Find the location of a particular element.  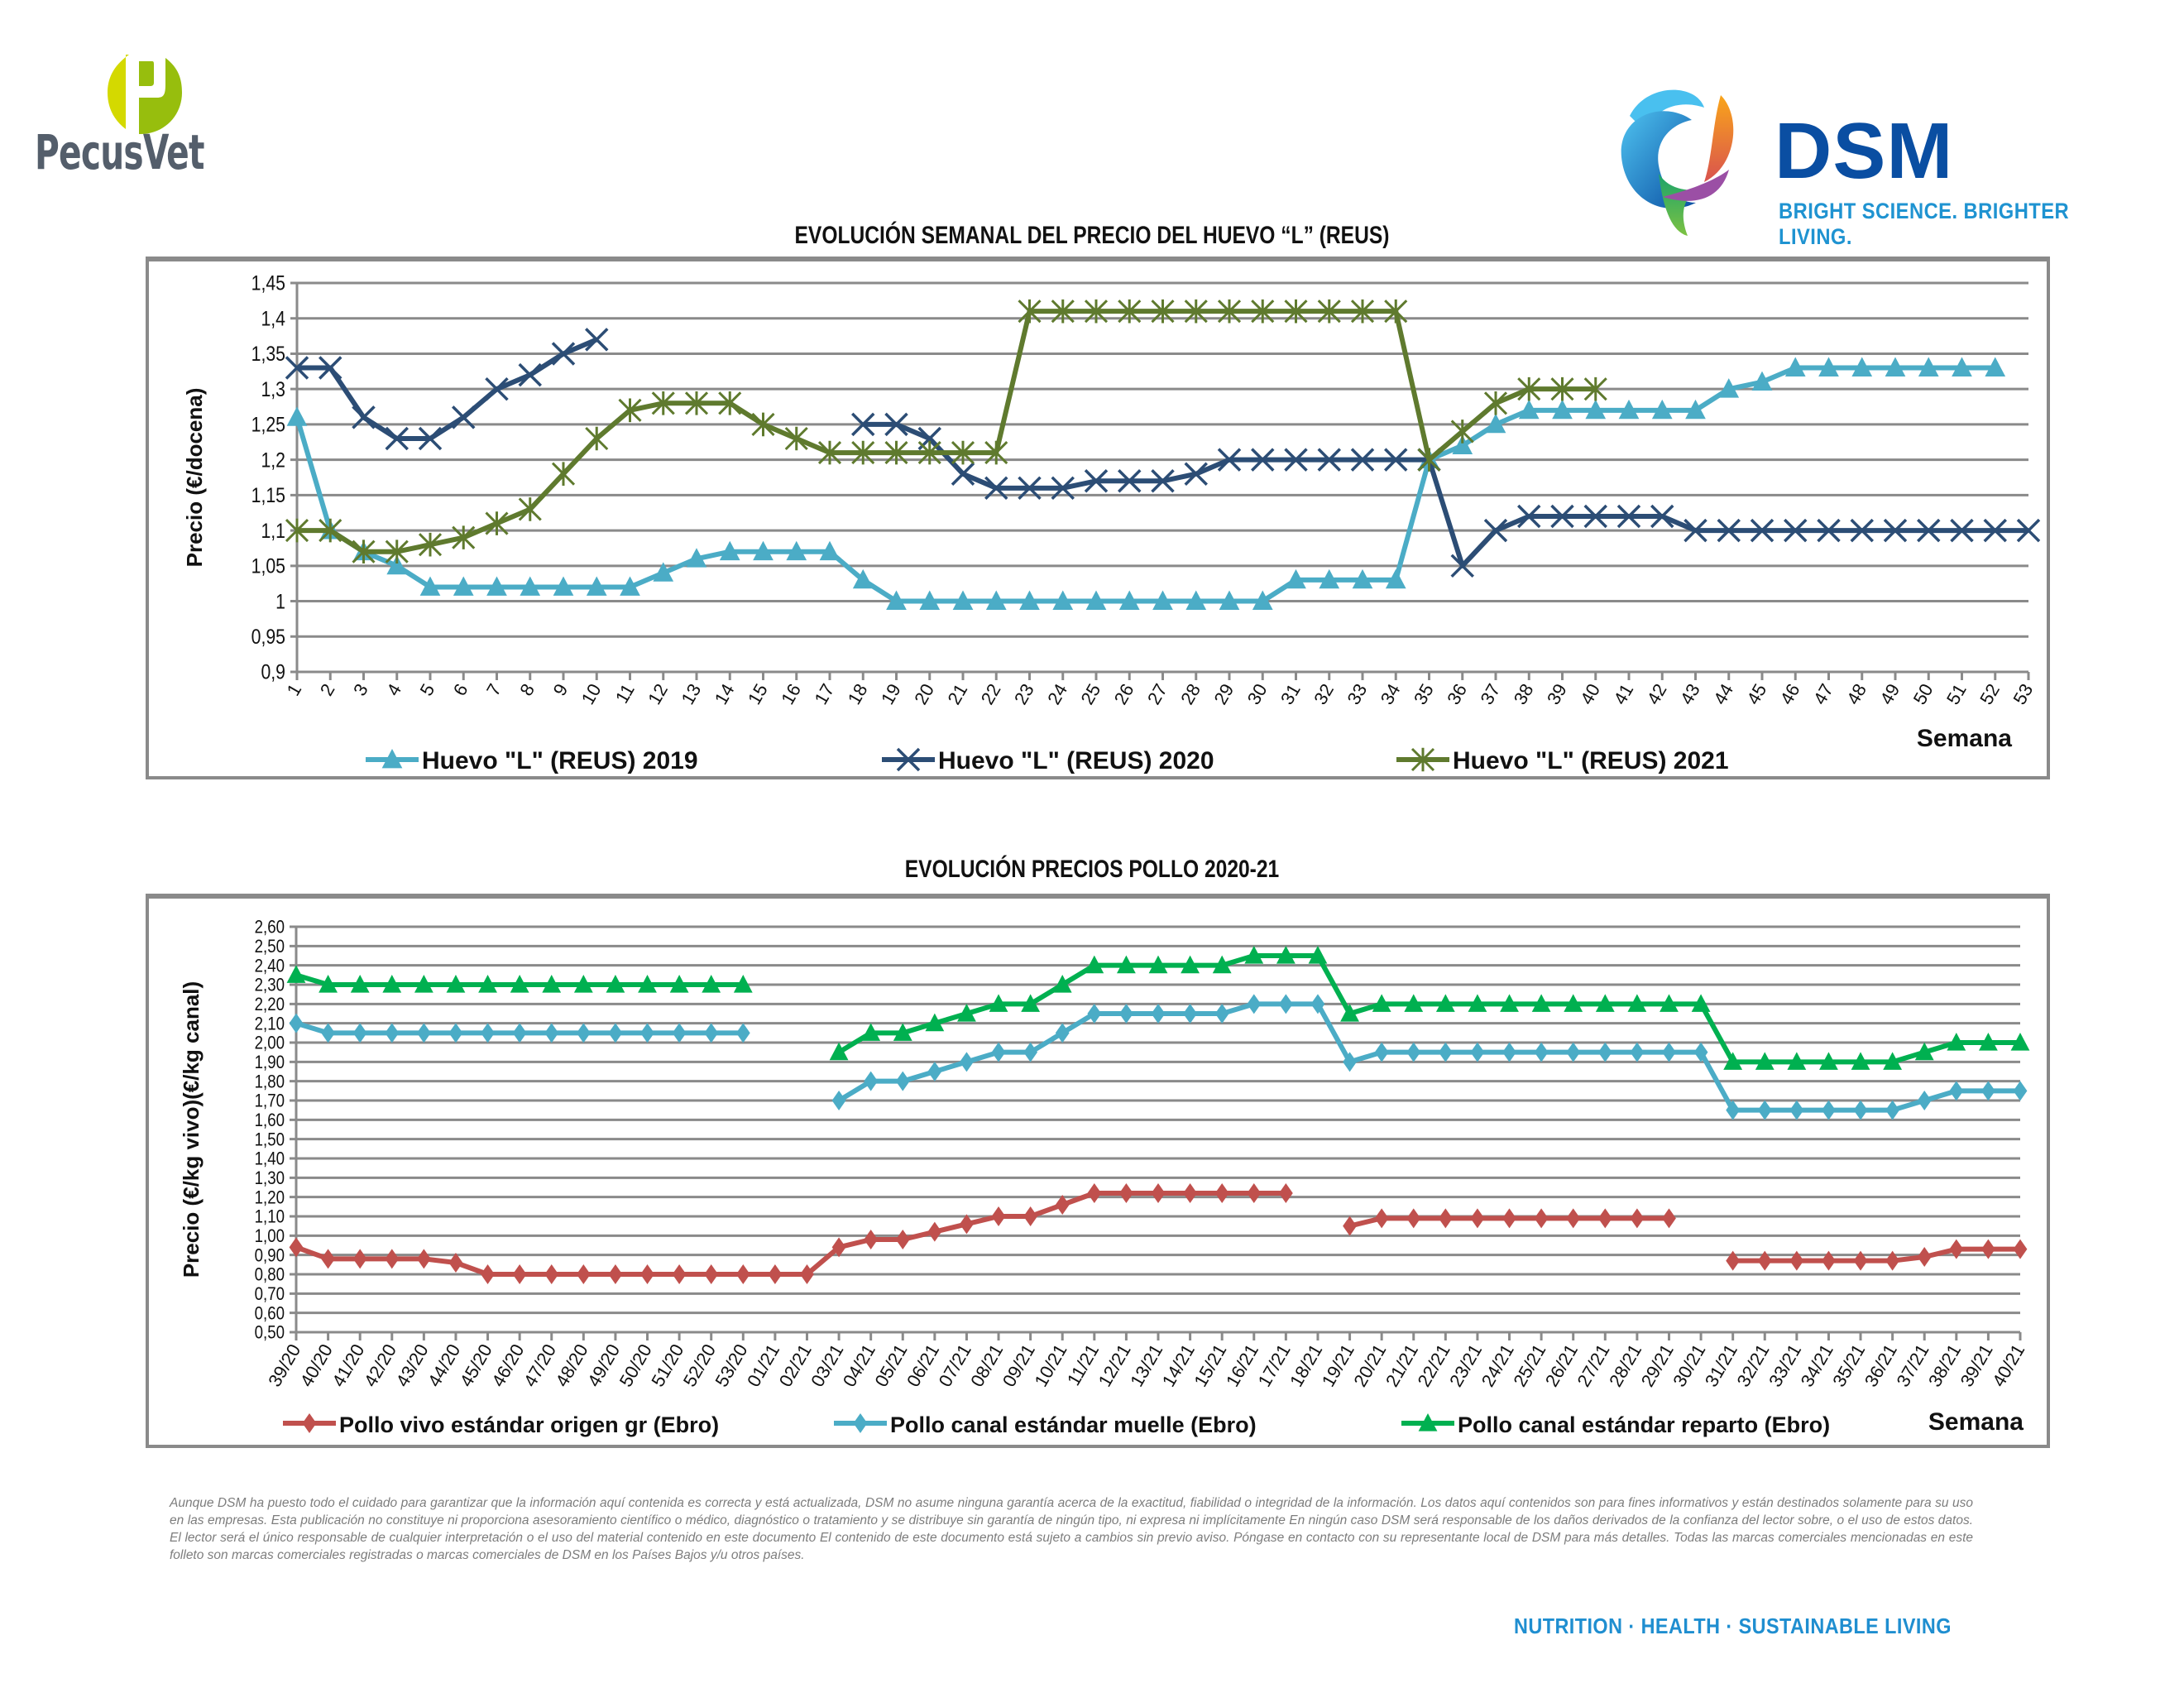

y-tick-label: 1,50 is located at coordinates (270, 1140).